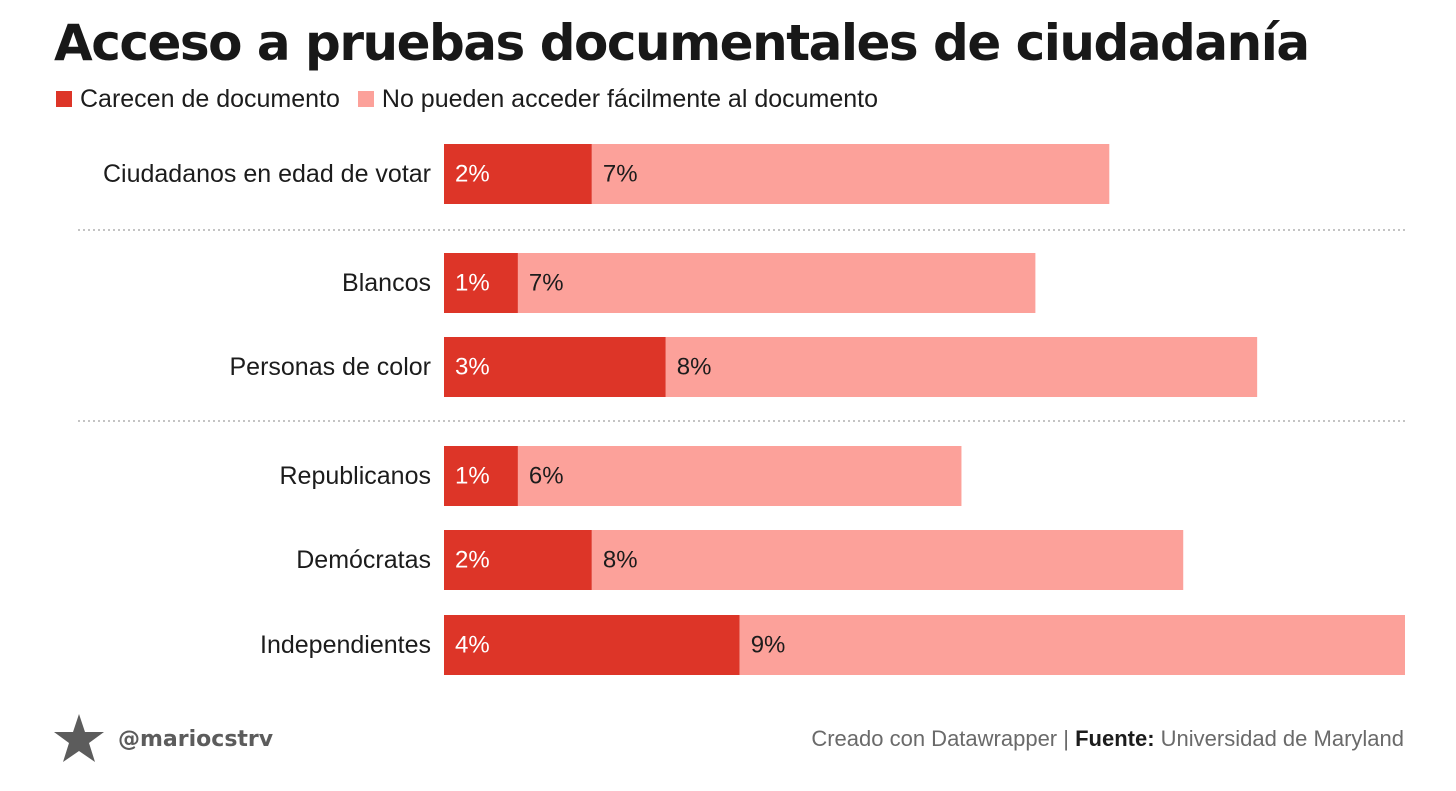  I want to click on credit-text: Creado con Datawrapper |, so click(943, 738).